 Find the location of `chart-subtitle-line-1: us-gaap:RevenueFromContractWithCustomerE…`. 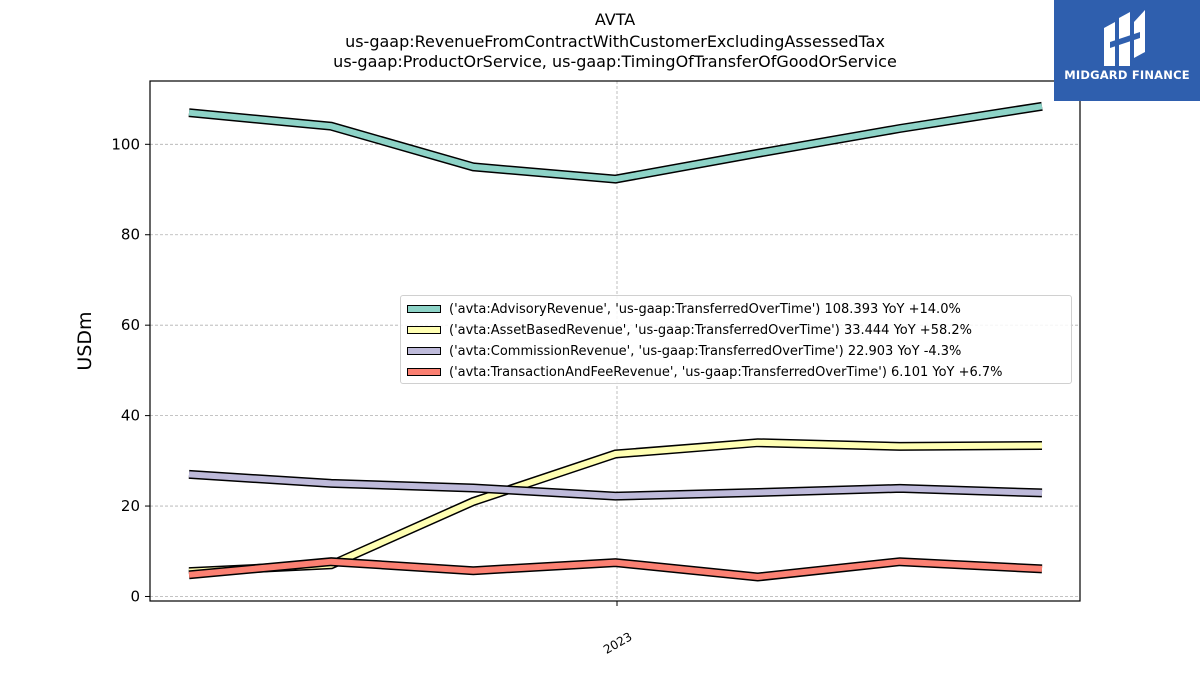

chart-subtitle-line-1: us-gaap:RevenueFromContractWithCustomerE… is located at coordinates (615, 41).